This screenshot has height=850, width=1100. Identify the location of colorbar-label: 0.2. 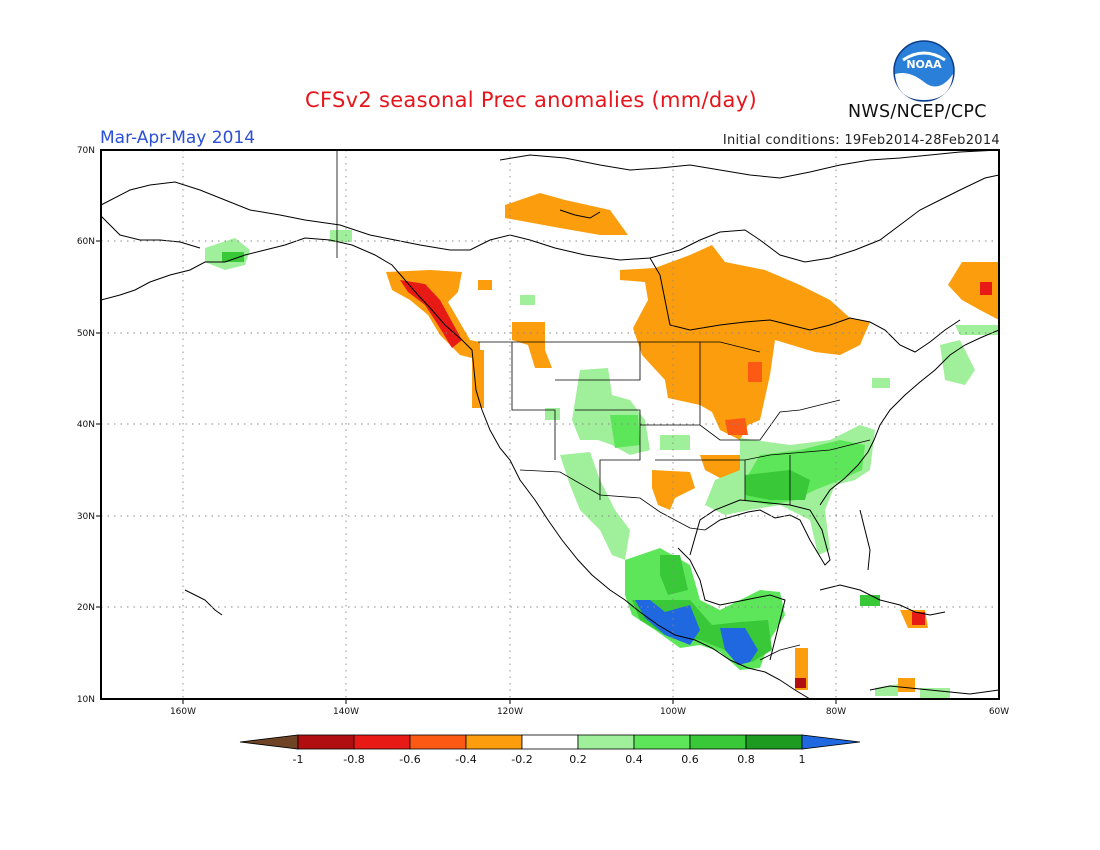
(578, 759).